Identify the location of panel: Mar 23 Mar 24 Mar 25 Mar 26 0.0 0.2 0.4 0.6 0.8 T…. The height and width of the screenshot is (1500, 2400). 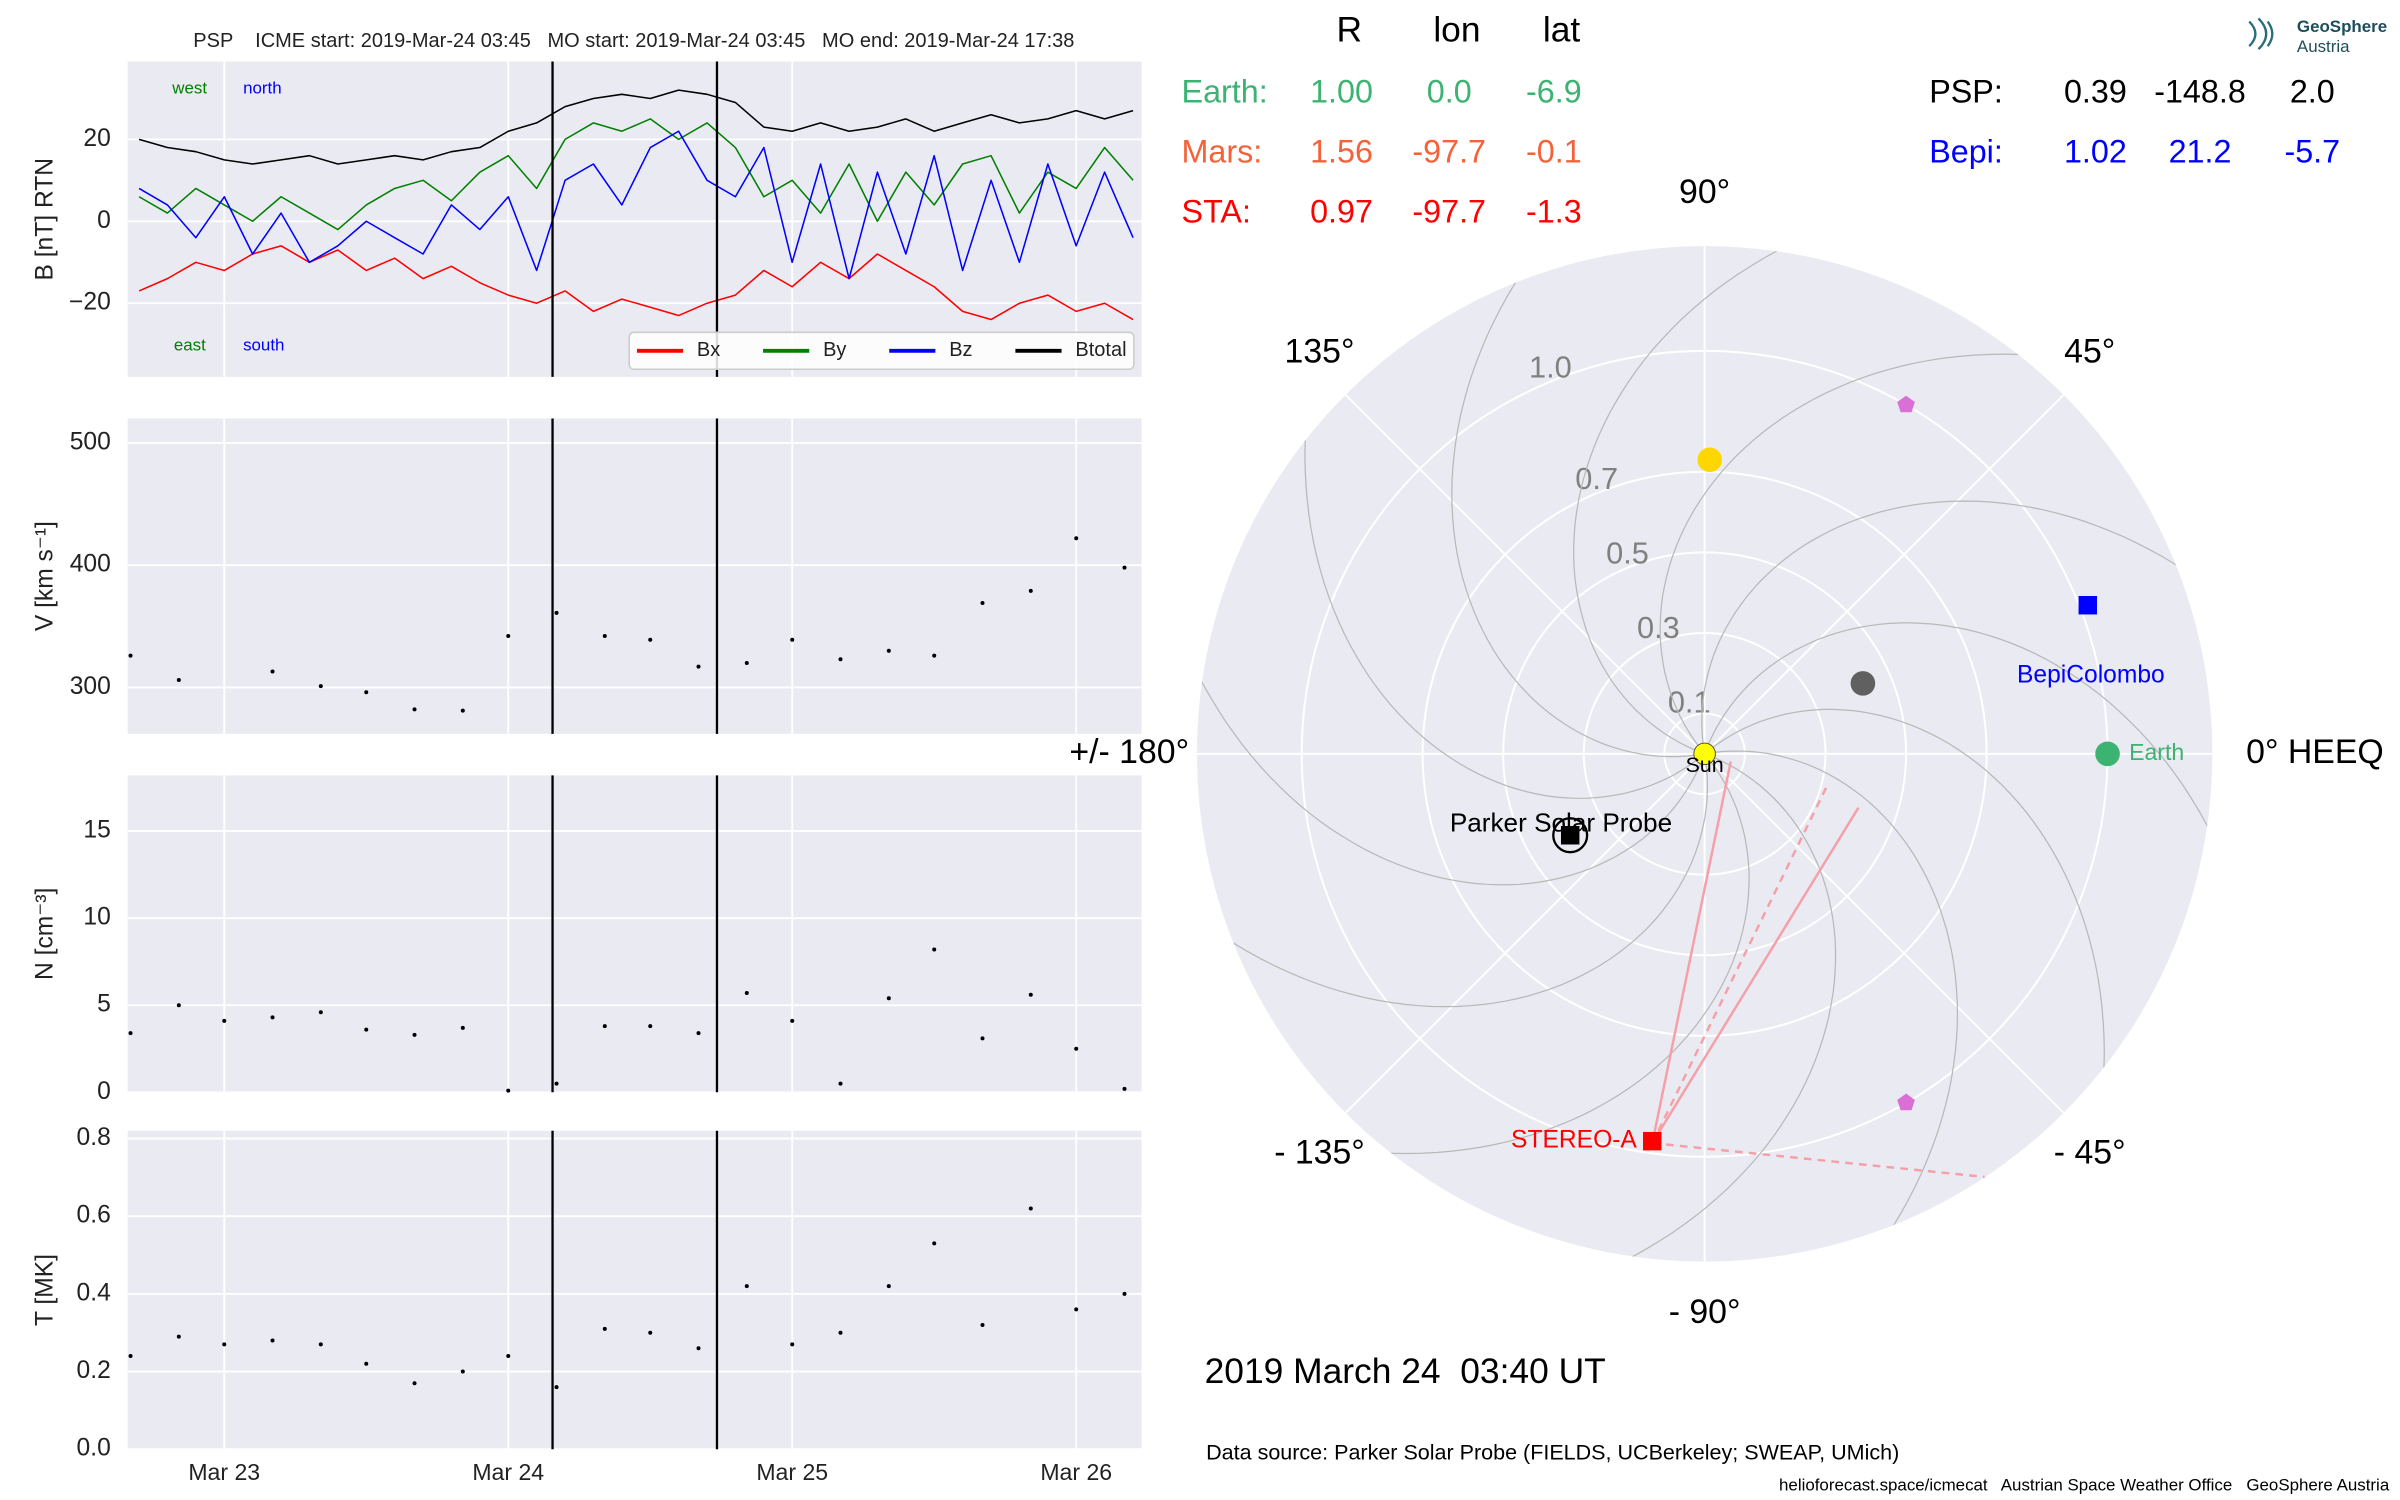
(587, 1304).